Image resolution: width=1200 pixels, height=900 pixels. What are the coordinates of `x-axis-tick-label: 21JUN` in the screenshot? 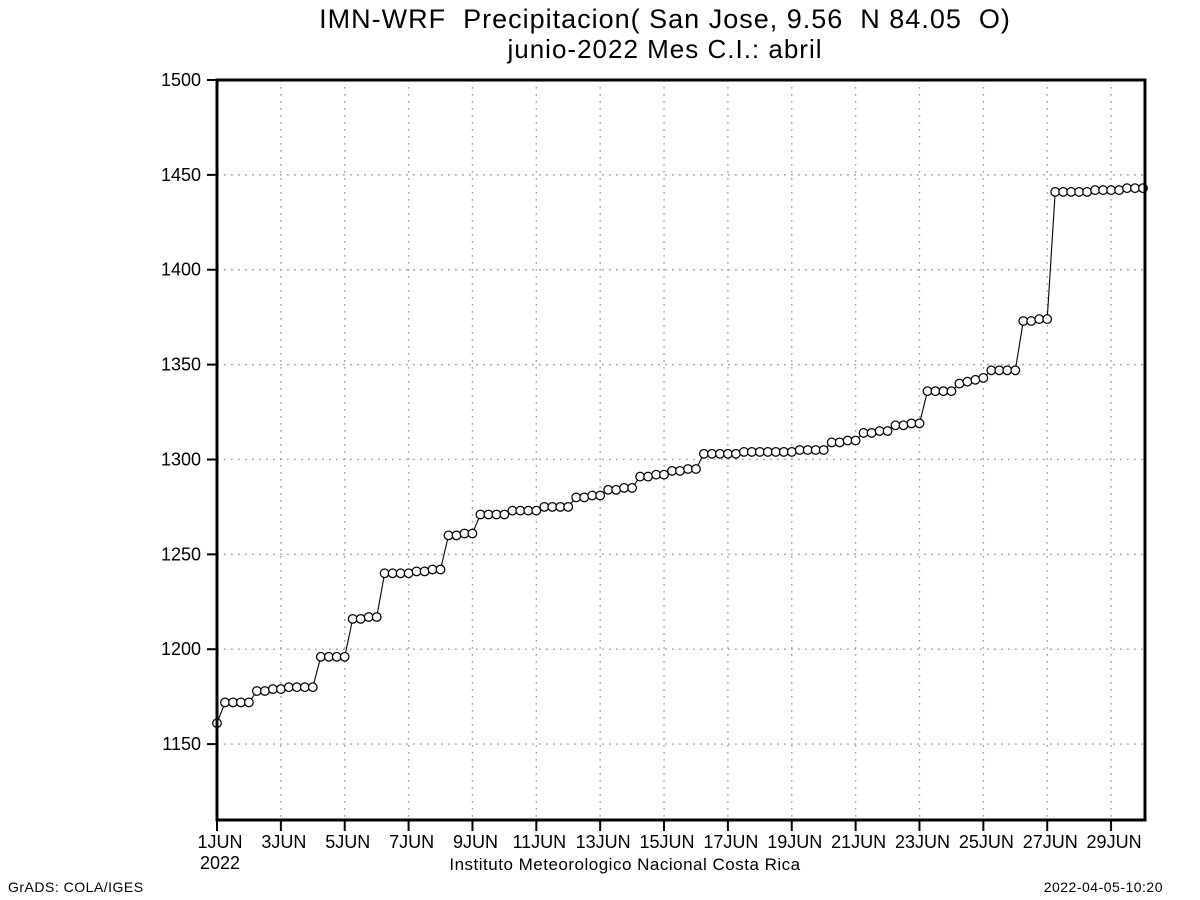 It's located at (858, 842).